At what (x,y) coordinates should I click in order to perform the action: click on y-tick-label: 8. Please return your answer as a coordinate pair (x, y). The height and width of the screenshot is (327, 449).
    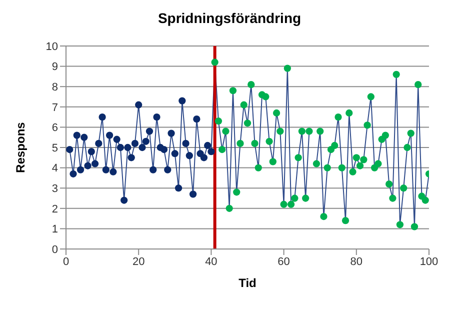
    Looking at the image, I should click on (55, 88).